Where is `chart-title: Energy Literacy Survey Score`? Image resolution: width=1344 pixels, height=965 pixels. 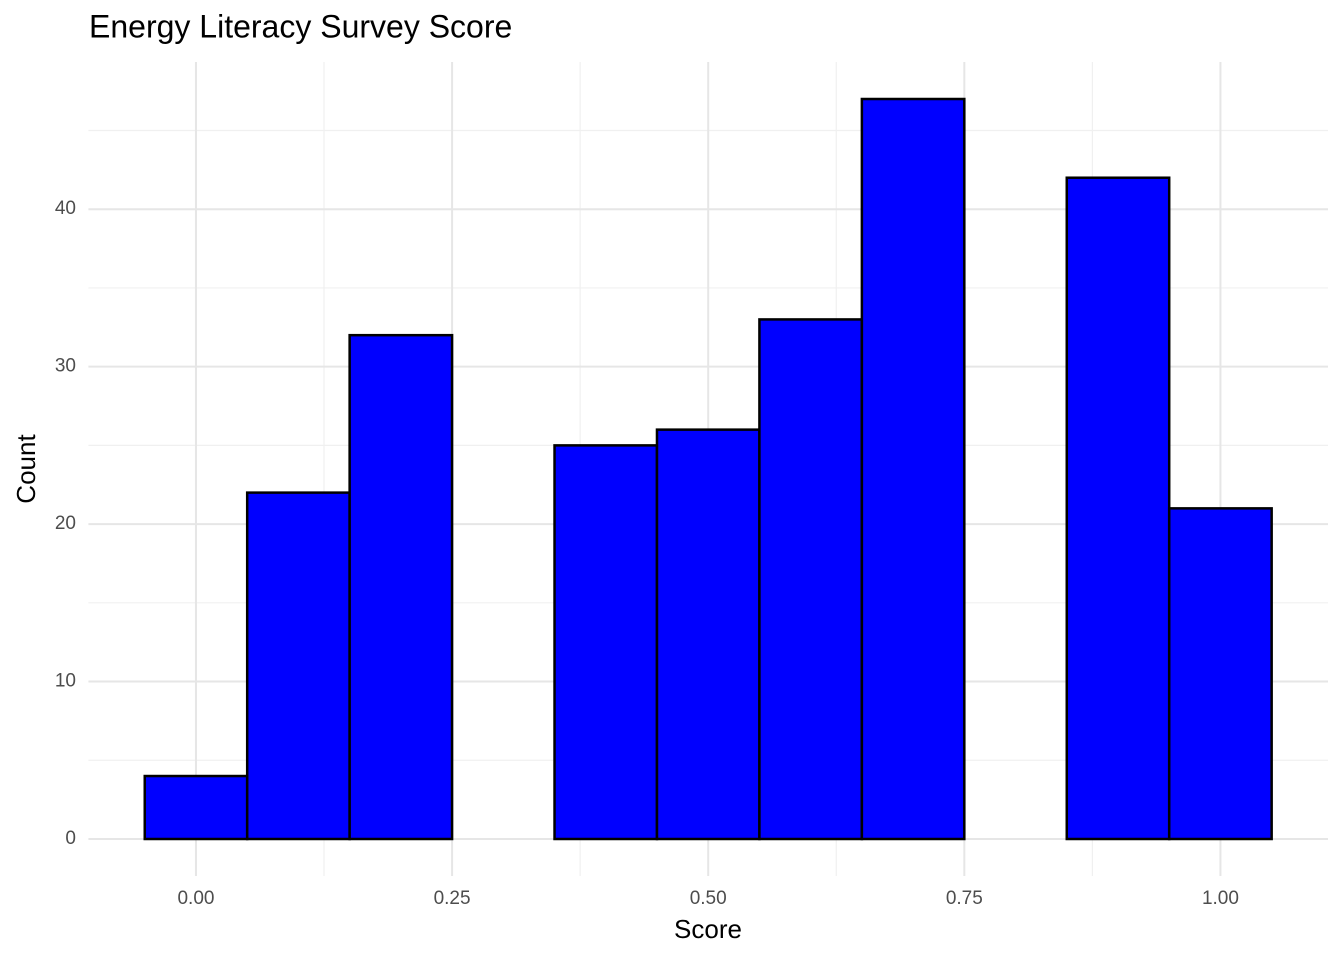
chart-title: Energy Literacy Survey Score is located at coordinates (300, 26).